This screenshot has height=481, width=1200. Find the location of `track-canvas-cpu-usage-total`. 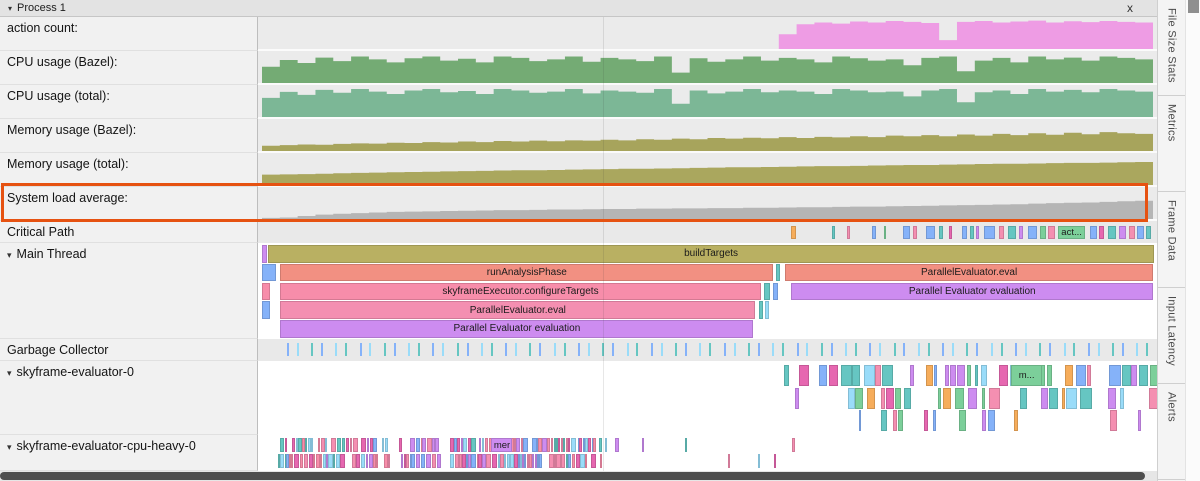

track-canvas-cpu-usage-total is located at coordinates (707, 102).